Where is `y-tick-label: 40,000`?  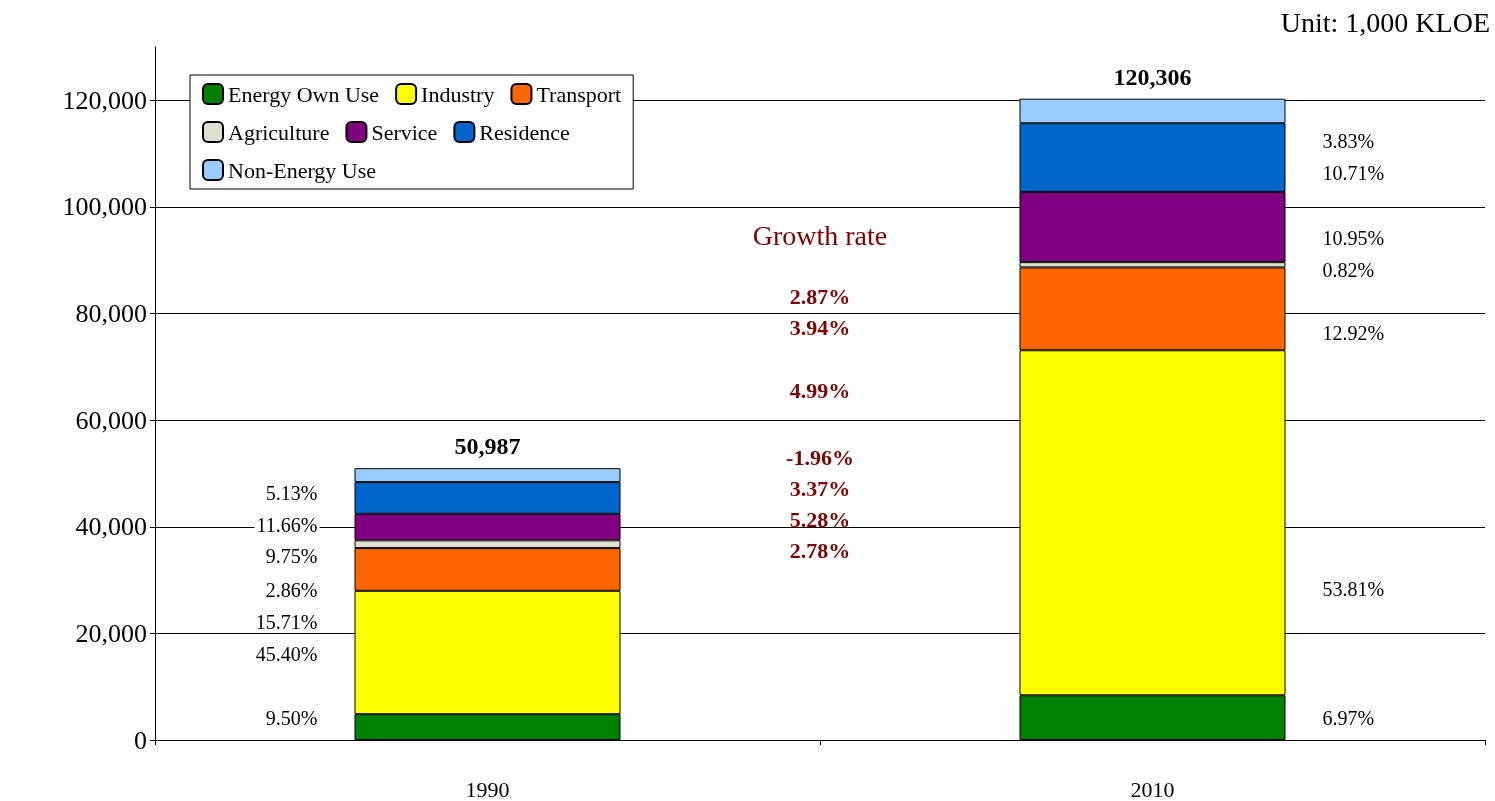
y-tick-label: 40,000 is located at coordinates (111, 527).